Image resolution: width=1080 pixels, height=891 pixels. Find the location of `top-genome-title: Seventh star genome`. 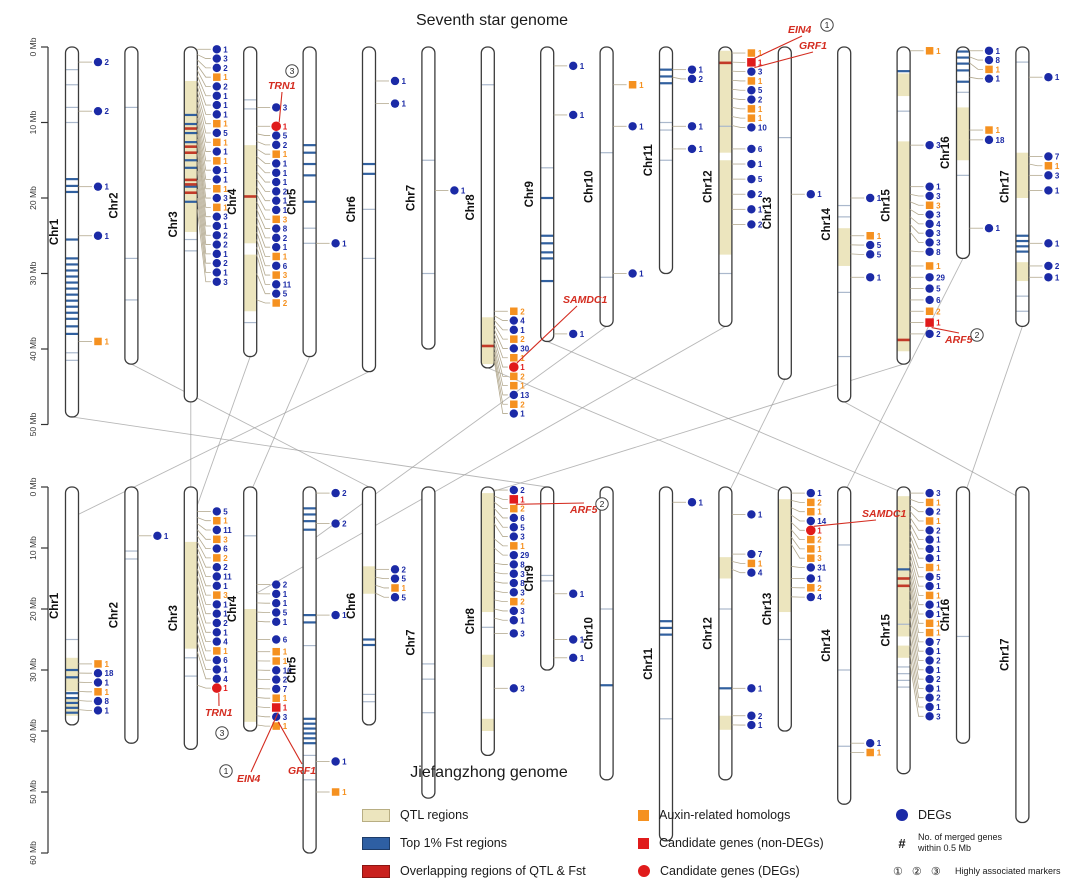

top-genome-title: Seventh star genome is located at coordinates (492, 20).